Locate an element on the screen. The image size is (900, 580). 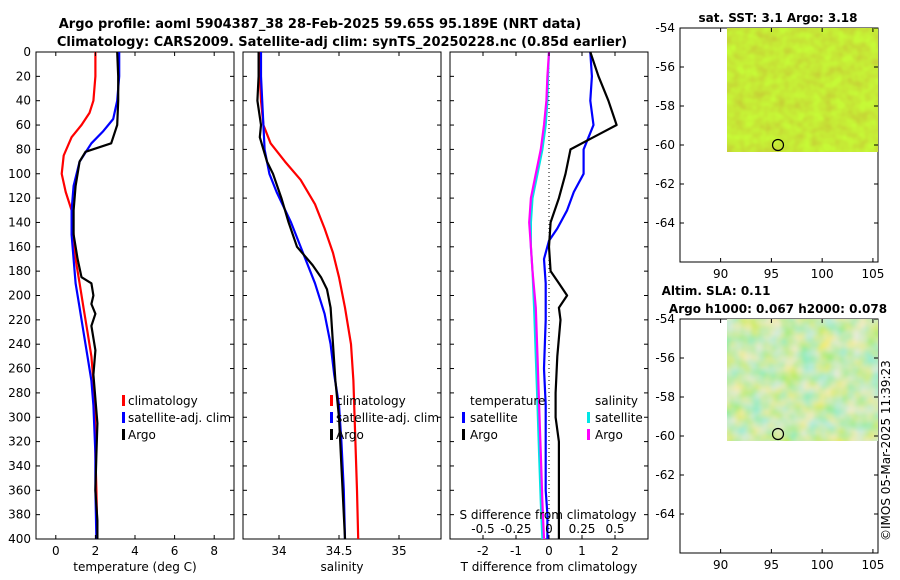
legend-label-s-satellite: satellite is located at coordinates (619, 418).